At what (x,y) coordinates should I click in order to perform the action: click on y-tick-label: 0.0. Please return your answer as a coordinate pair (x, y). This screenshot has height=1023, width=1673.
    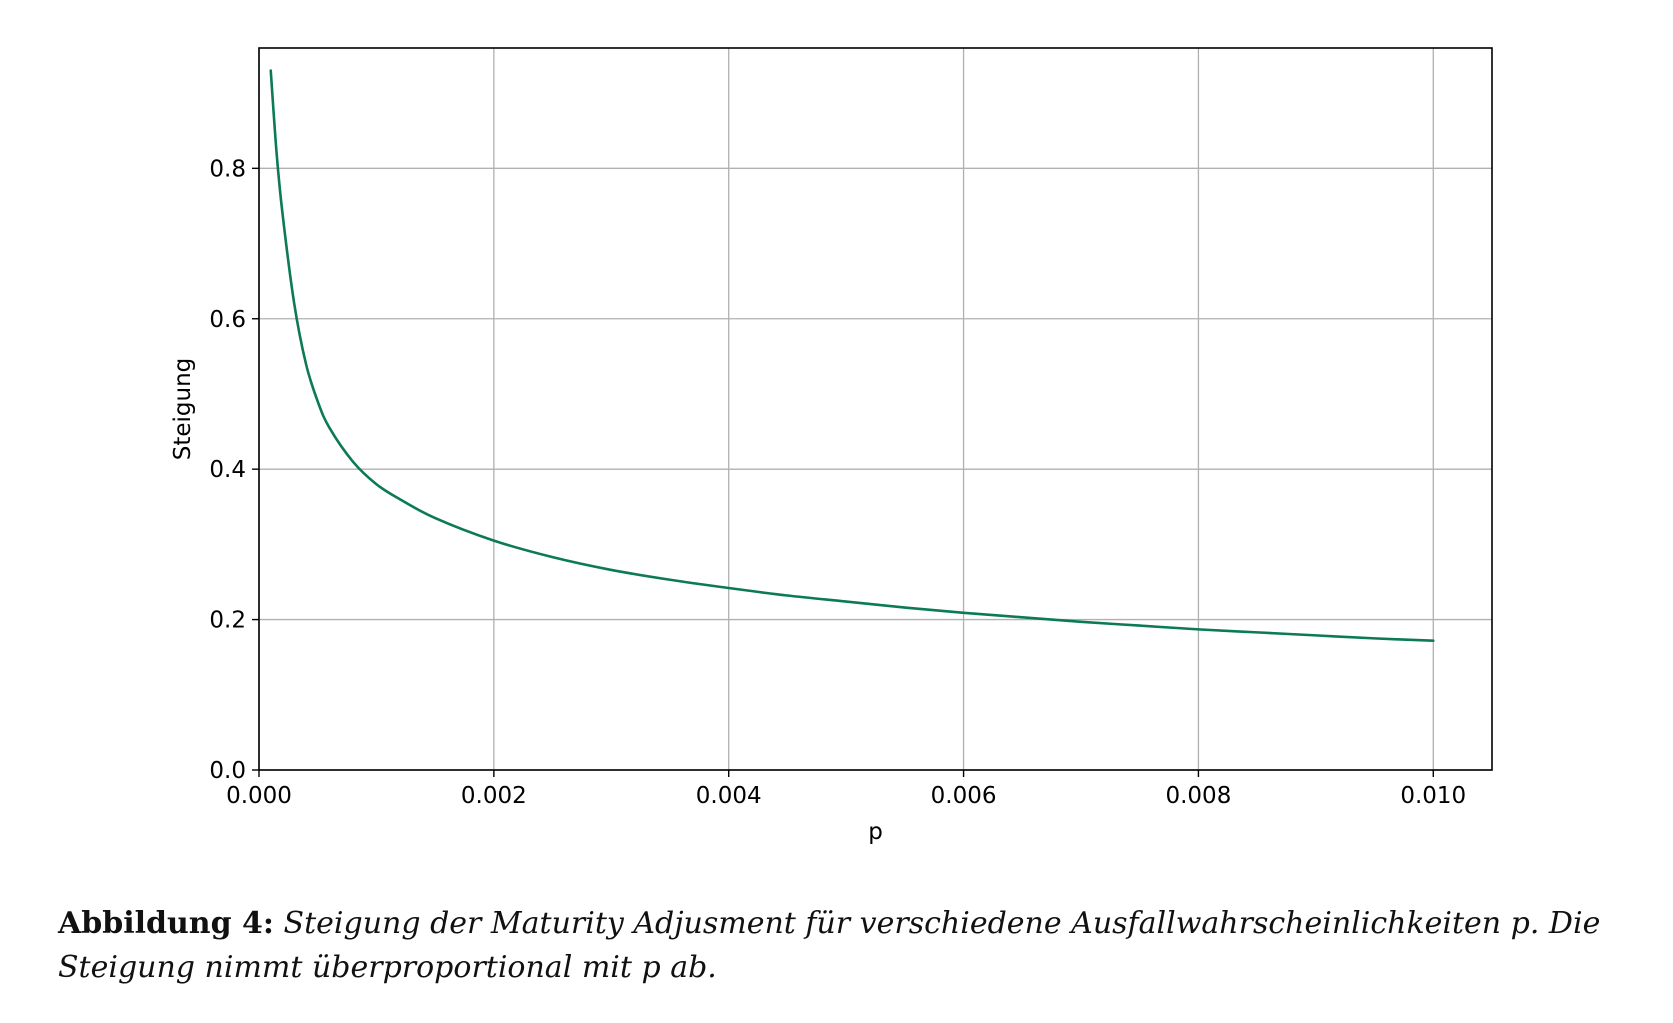
    Looking at the image, I should click on (227, 771).